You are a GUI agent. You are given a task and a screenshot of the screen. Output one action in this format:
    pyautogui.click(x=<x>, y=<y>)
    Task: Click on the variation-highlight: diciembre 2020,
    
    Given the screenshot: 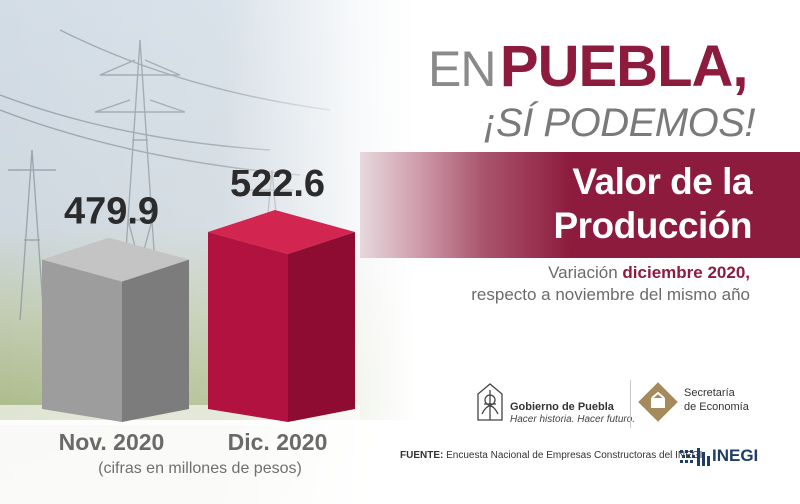 What is the action you would take?
    pyautogui.click(x=686, y=272)
    